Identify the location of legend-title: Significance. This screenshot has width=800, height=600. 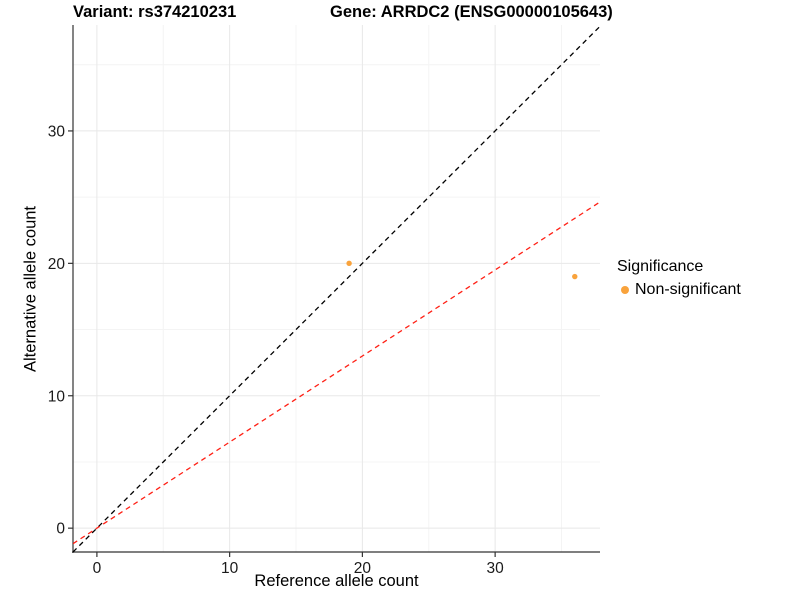
(660, 266).